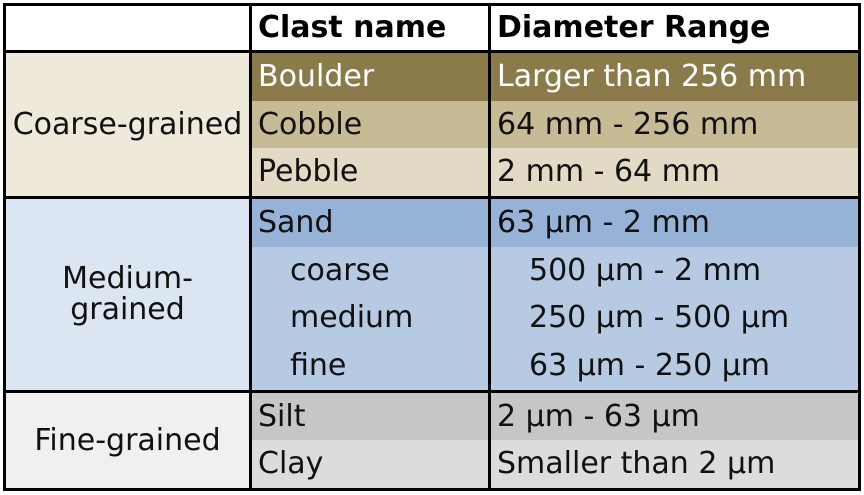 This screenshot has width=864, height=495. I want to click on group-label-line: grained, so click(127, 310).